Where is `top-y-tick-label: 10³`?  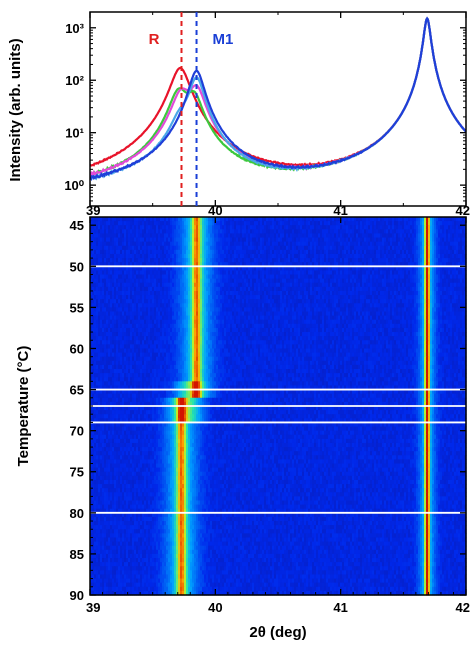
top-y-tick-label: 10³ is located at coordinates (74, 28).